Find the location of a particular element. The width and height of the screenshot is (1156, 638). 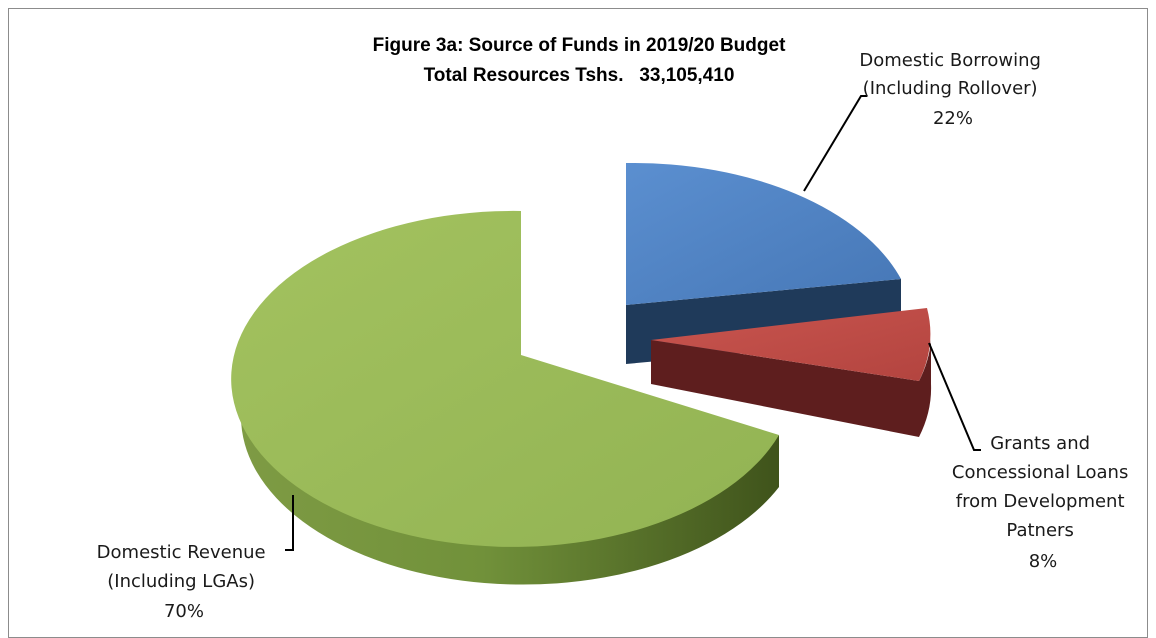

pie-slice-grants-loans-side is located at coordinates (791, 388).